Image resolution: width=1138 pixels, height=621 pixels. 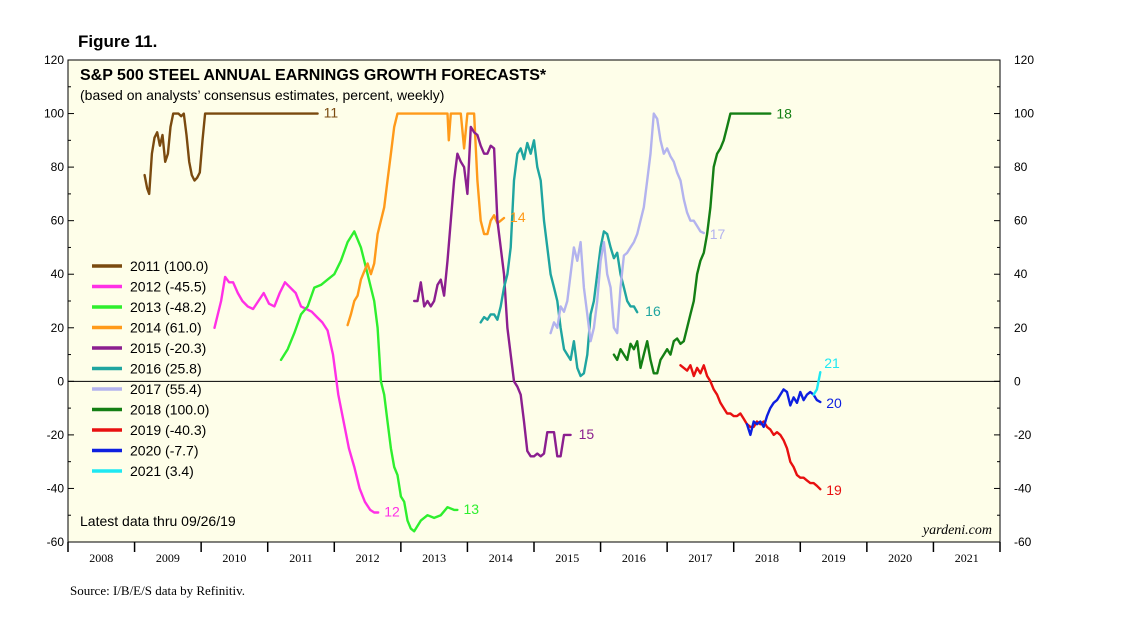 What do you see at coordinates (634, 558) in the screenshot?
I see `x-tick-label: 2016` at bounding box center [634, 558].